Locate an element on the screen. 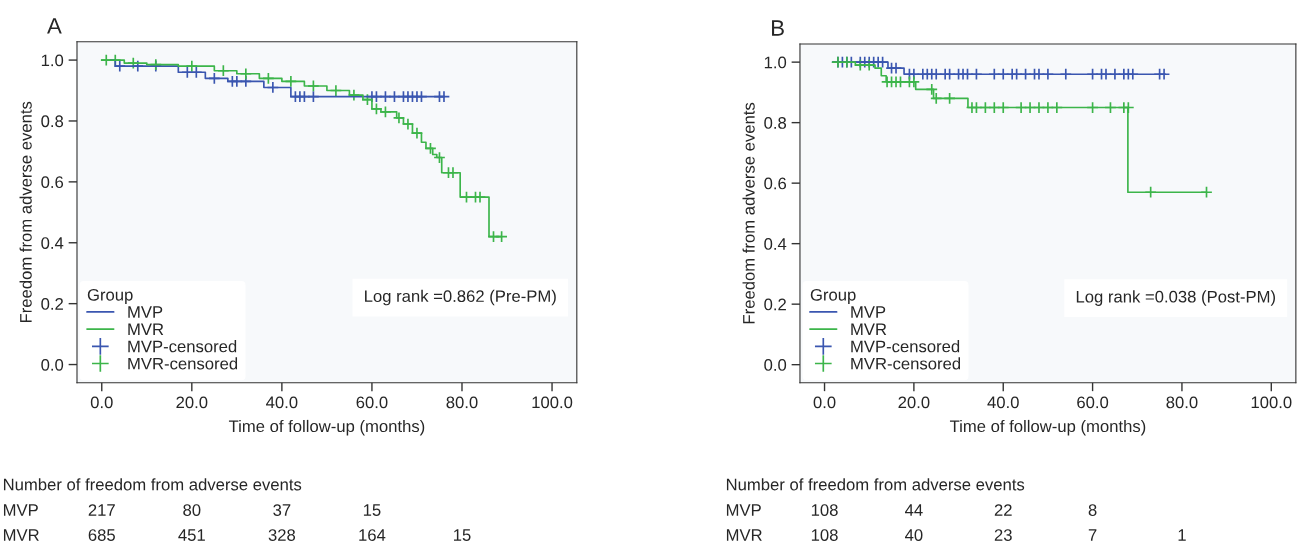  annotation: Log rank =0.862 (Pre-PM) is located at coordinates (460, 297).